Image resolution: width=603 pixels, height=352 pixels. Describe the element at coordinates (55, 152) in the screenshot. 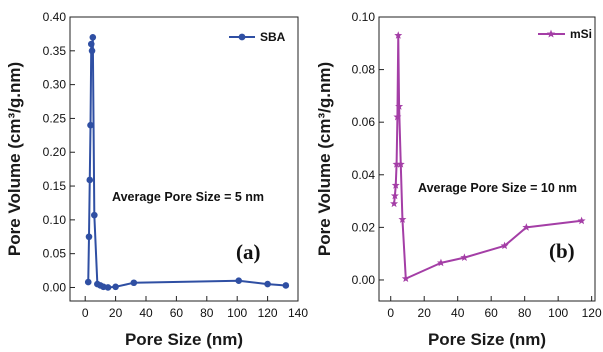

I see `panel-a-y-tick-label: 0.20` at that location.